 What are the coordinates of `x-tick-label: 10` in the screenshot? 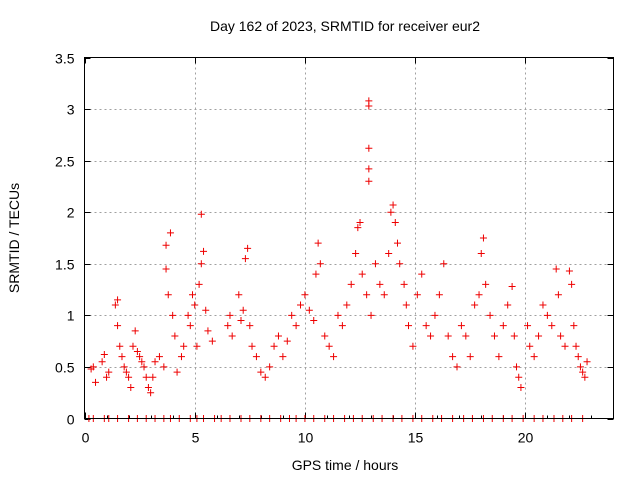 It's located at (306, 438).